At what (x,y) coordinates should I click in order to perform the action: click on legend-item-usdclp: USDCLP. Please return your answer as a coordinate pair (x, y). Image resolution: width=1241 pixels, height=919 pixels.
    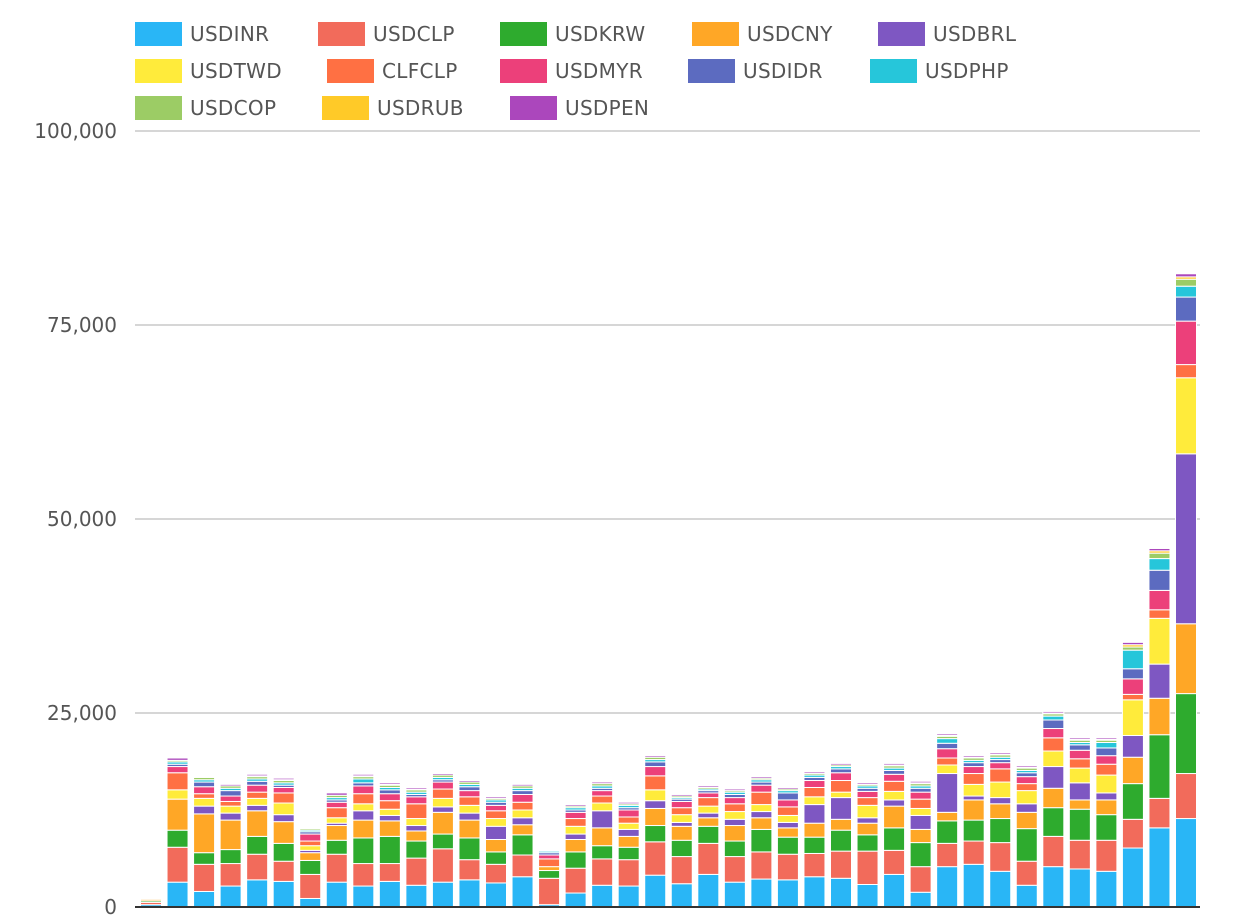
    Looking at the image, I should click on (386, 34).